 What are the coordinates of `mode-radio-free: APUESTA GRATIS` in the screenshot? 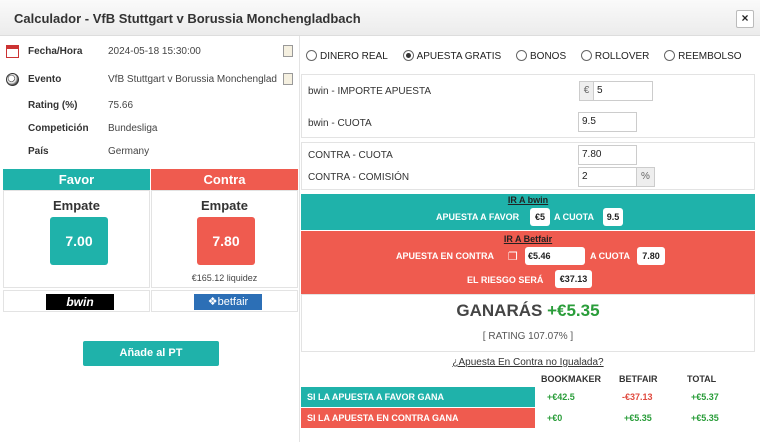 It's located at (452, 56).